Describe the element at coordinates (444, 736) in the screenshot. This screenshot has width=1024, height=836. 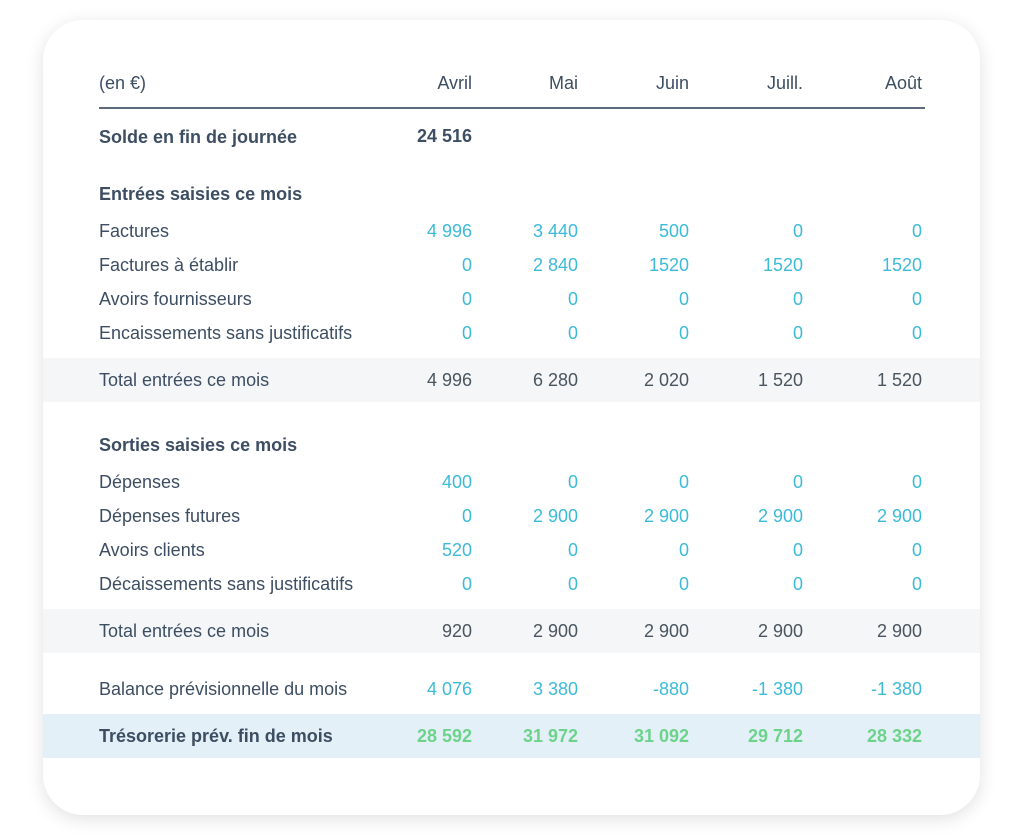
I see `cell-value: 28 592` at that location.